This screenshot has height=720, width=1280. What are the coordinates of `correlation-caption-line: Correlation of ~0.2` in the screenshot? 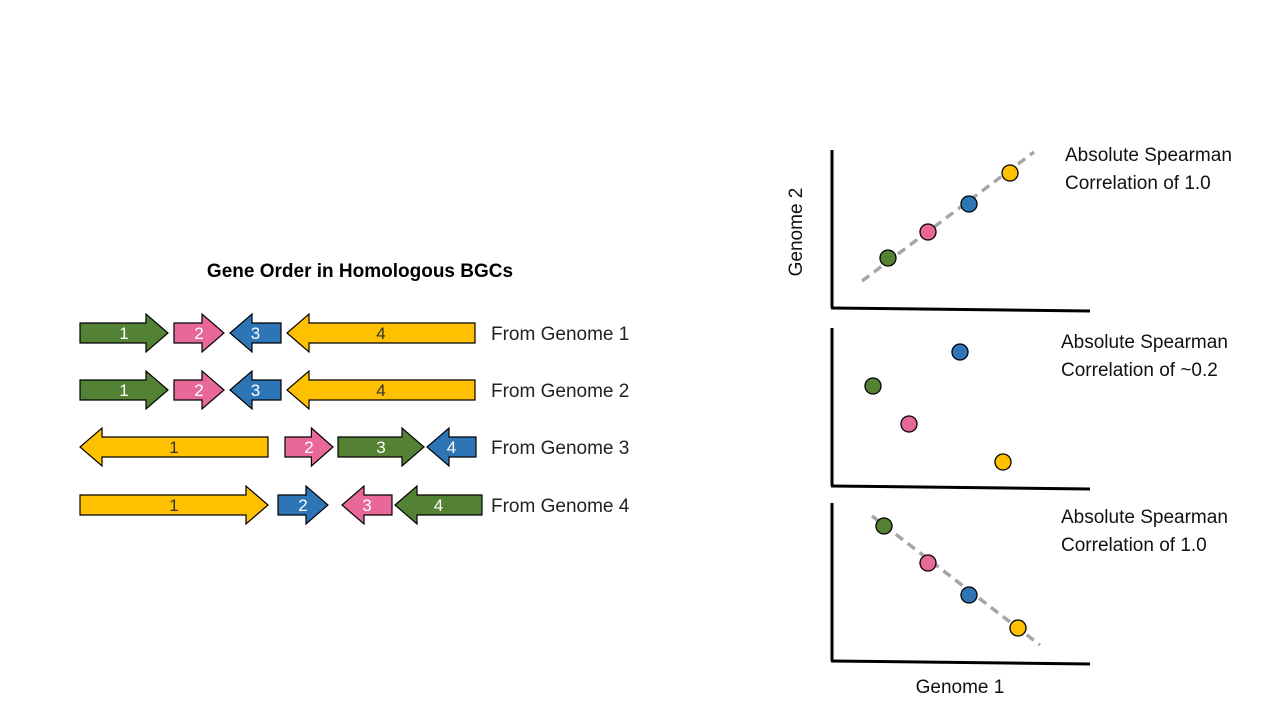 It's located at (1139, 370).